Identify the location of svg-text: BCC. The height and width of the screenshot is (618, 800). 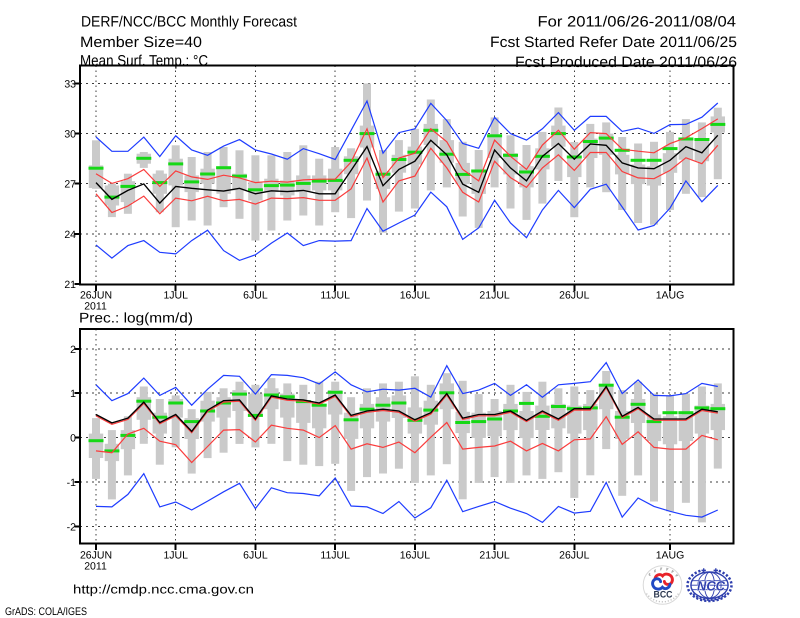
(663, 595).